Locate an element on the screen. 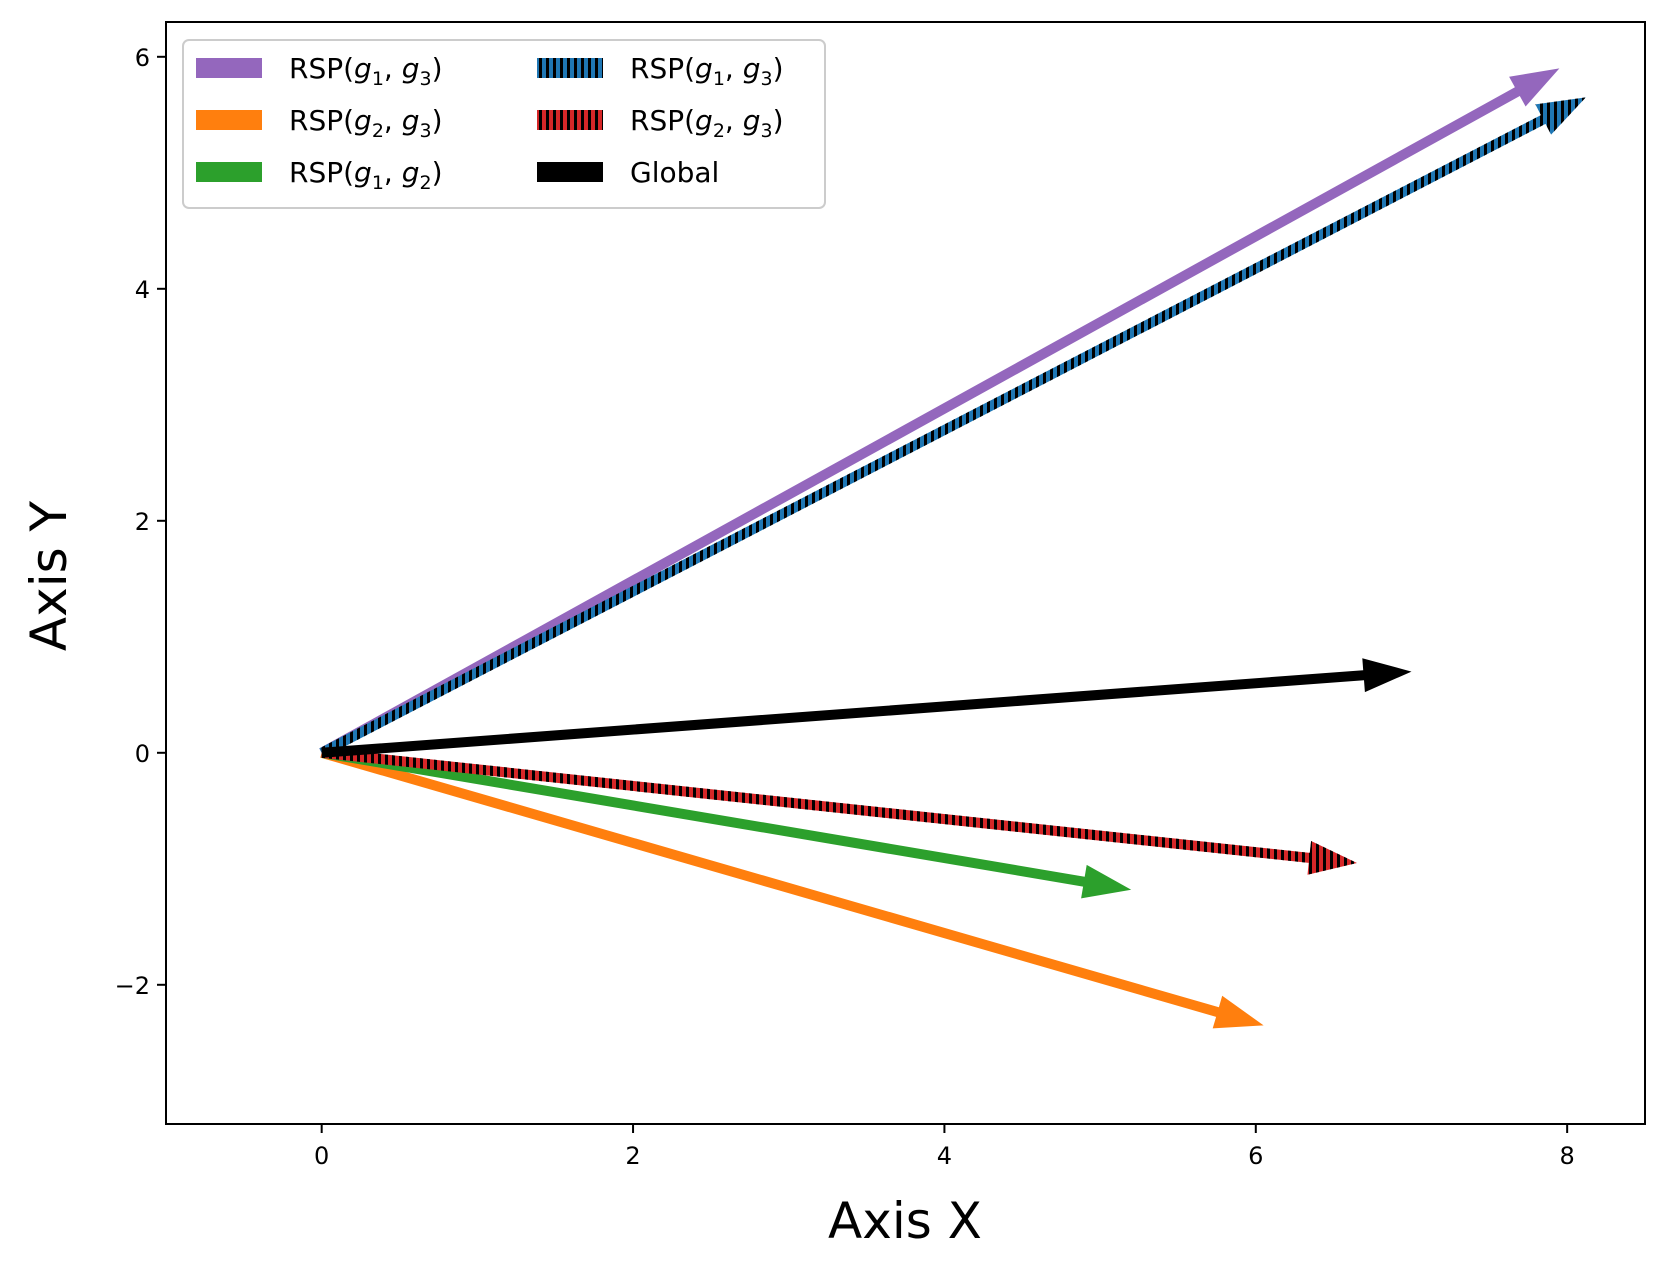 This screenshot has width=1661, height=1269. arrow-2-body is located at coordinates (792, 888).